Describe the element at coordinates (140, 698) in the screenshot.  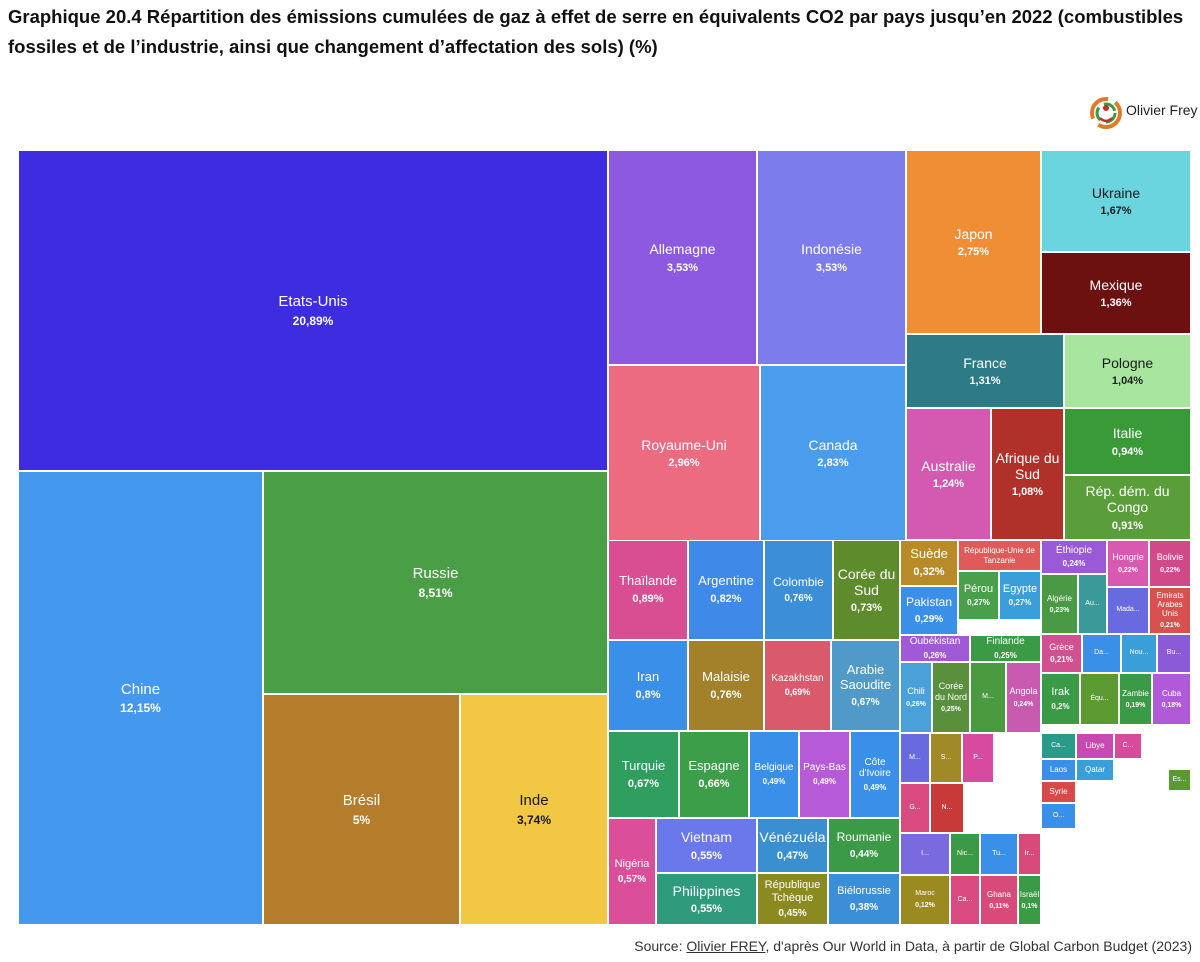
I see `treemap-tile: Chine 12,15%` at that location.